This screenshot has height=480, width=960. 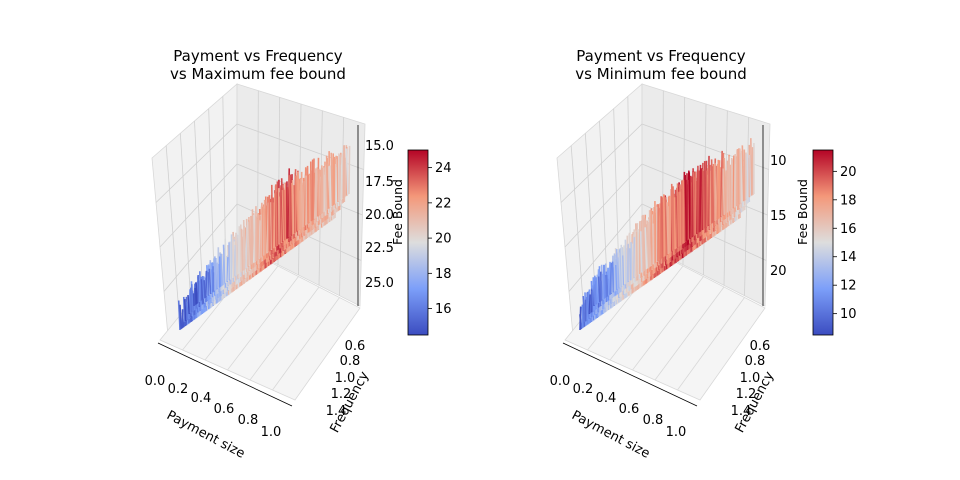 I want to click on z-tick-label: 20.0, so click(x=379, y=215).